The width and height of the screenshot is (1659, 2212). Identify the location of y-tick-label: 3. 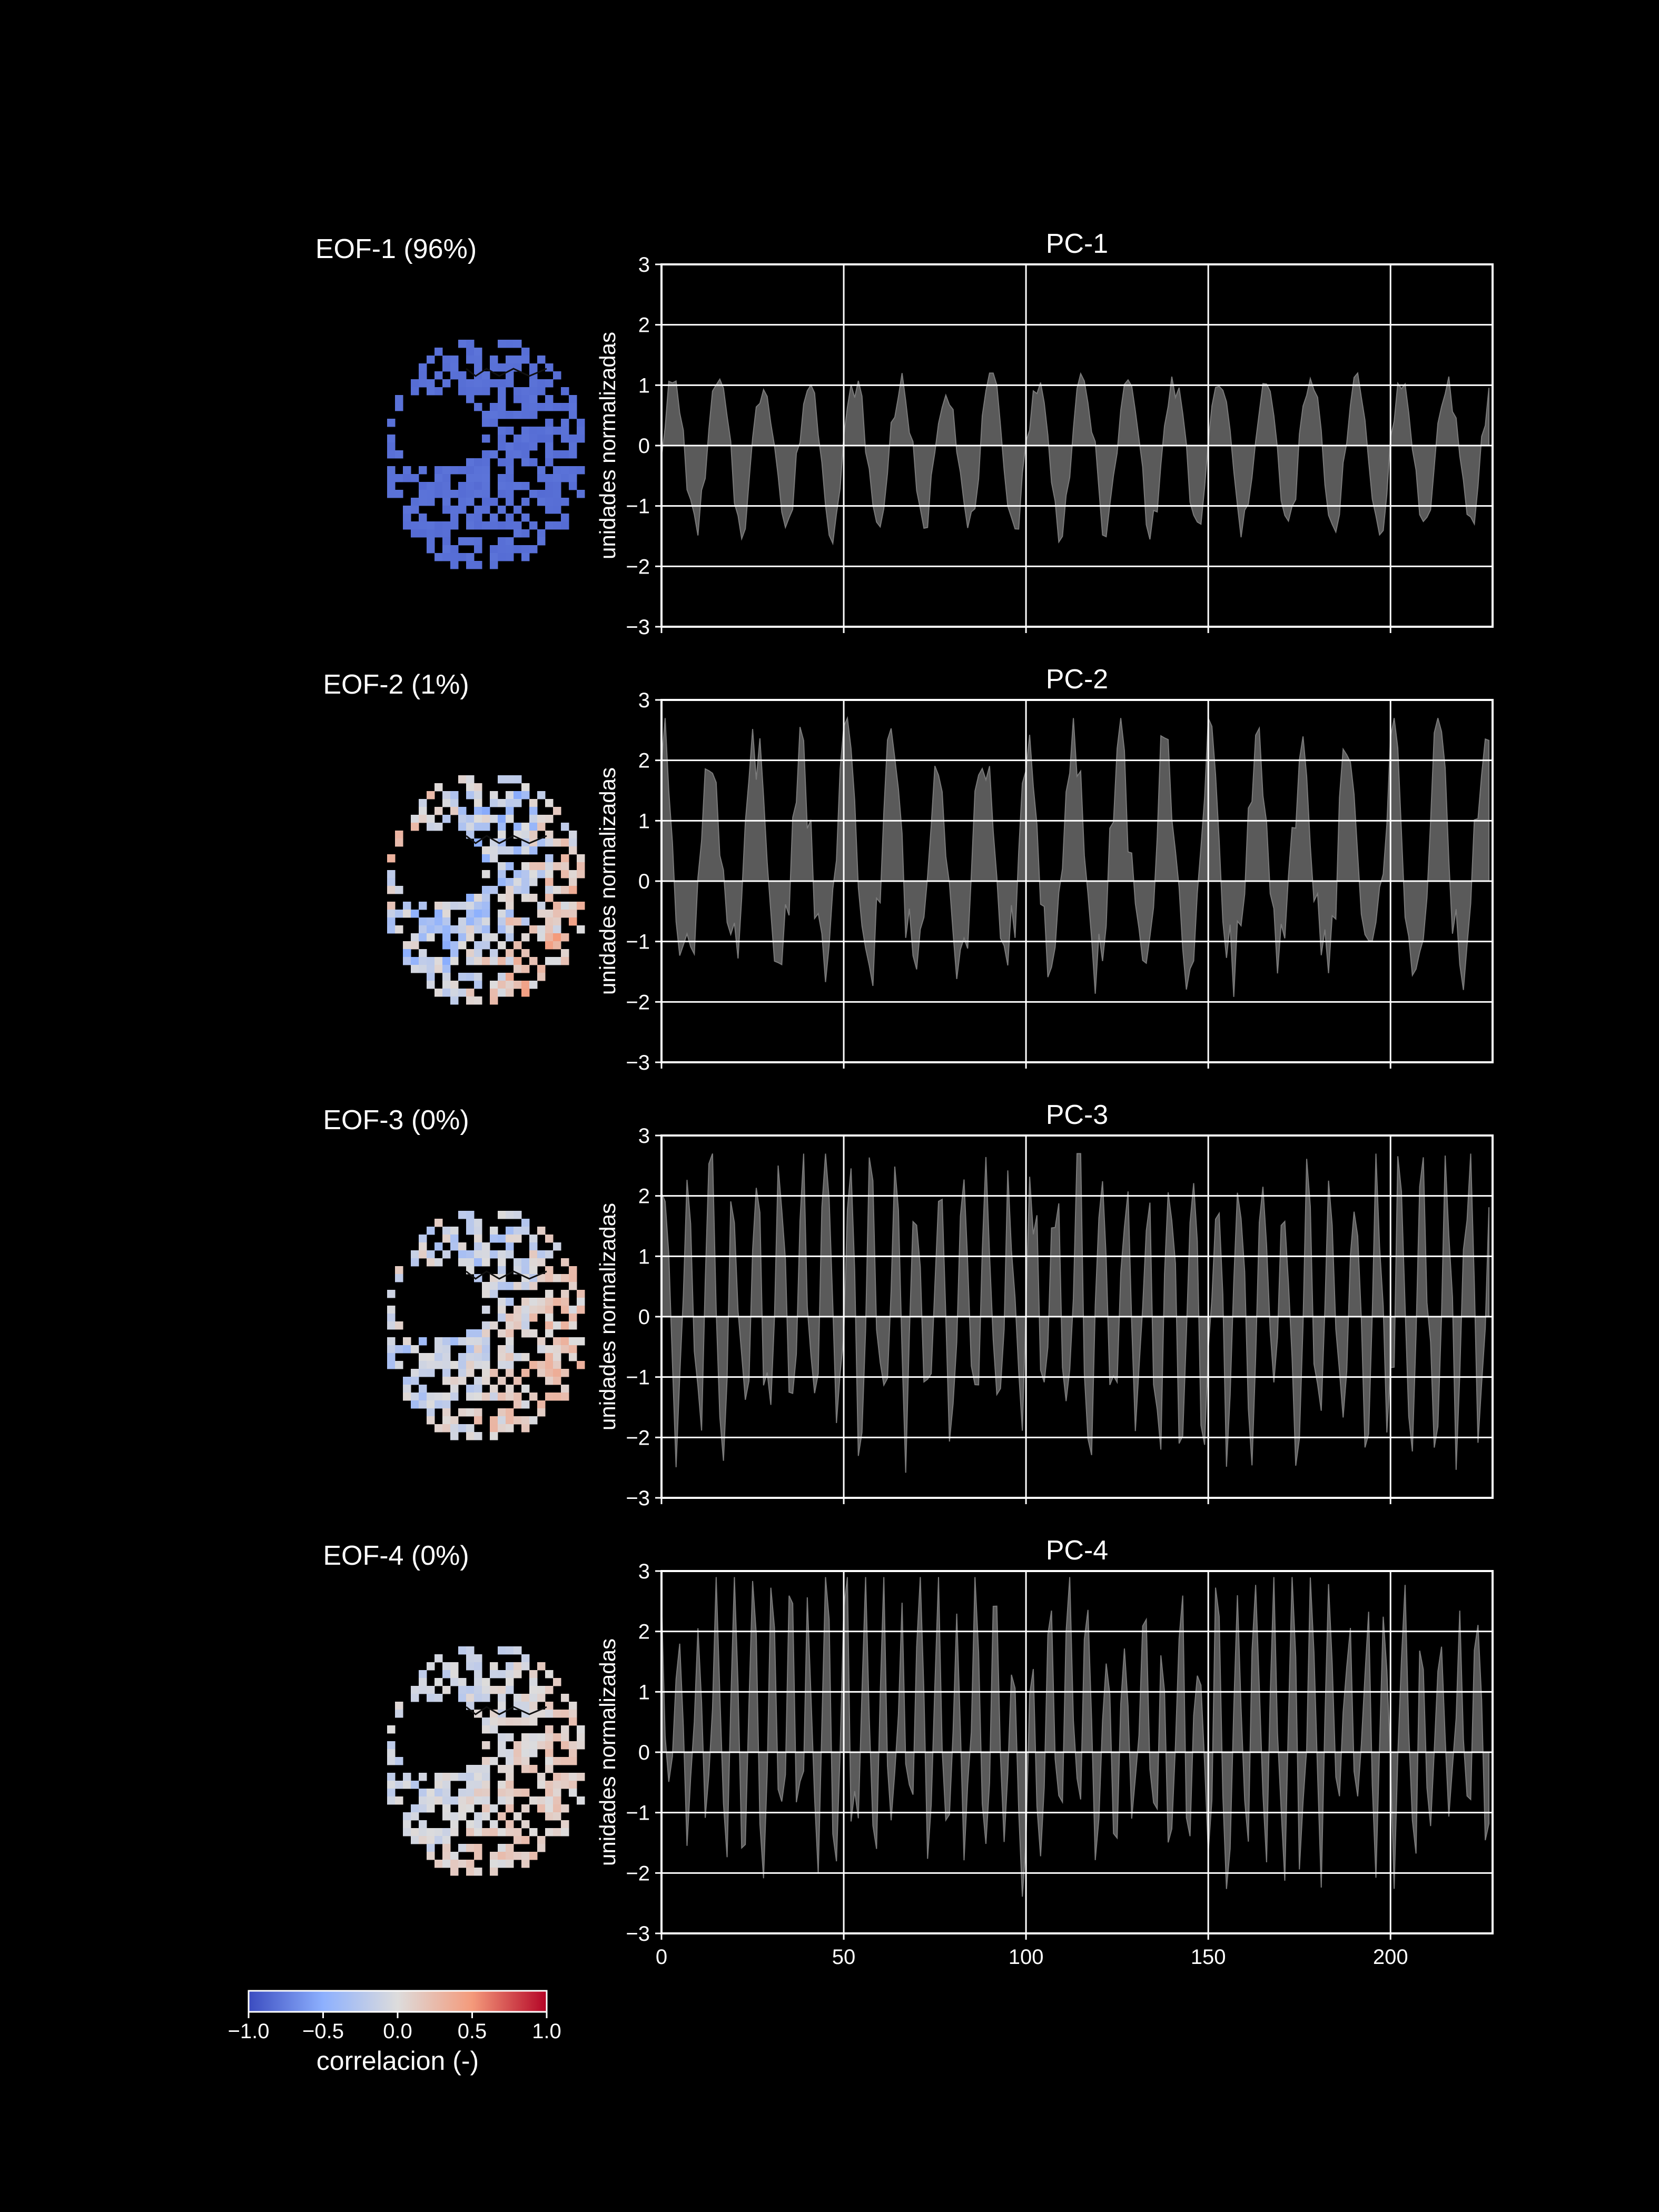
(644, 1571).